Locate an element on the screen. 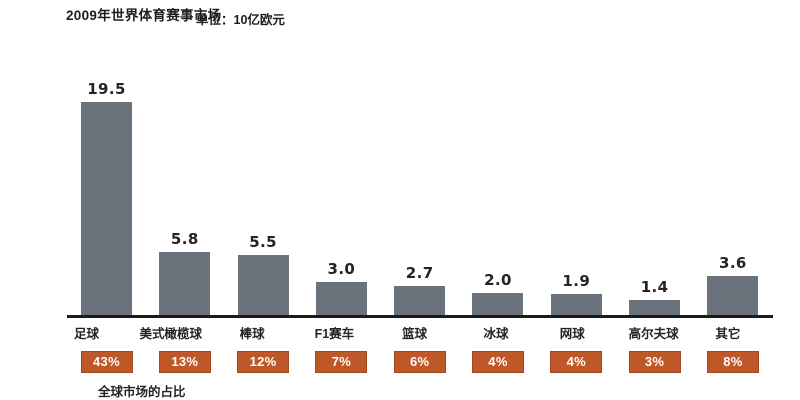  bar-column: 1.4 is located at coordinates (654, 157).